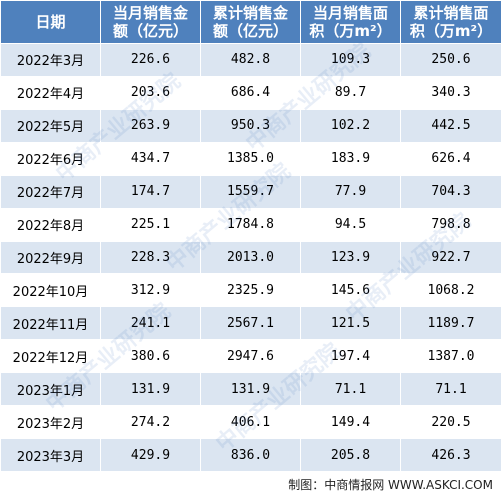 The image size is (501, 498). What do you see at coordinates (451, 13) in the screenshot?
I see `header-cumulative-area-line1: 累计销售面` at bounding box center [451, 13].